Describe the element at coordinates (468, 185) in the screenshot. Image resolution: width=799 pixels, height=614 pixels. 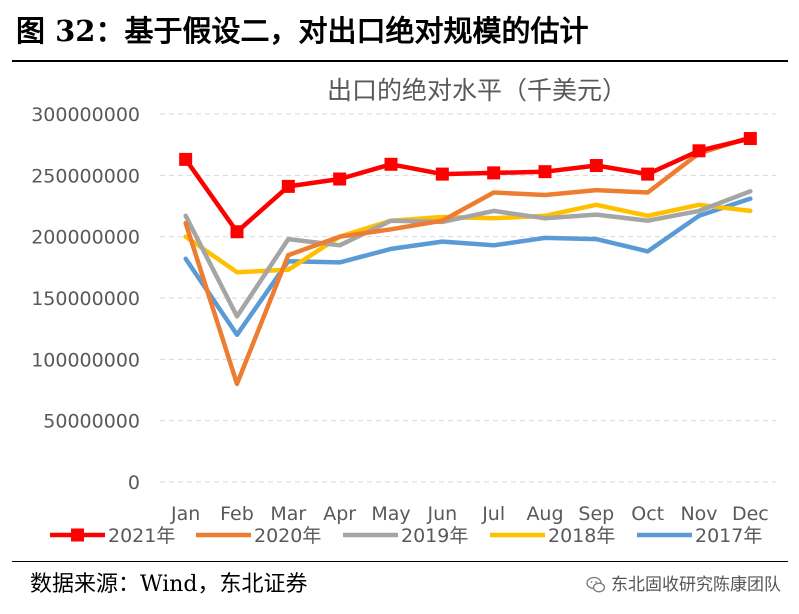
I see `series-line` at that location.